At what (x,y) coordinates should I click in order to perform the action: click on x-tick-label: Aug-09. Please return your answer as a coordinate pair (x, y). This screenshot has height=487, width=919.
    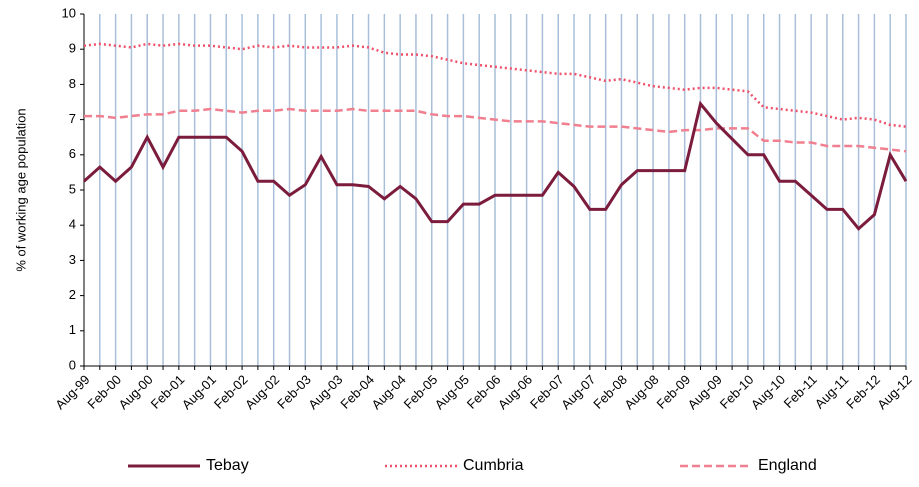
    Looking at the image, I should click on (705, 392).